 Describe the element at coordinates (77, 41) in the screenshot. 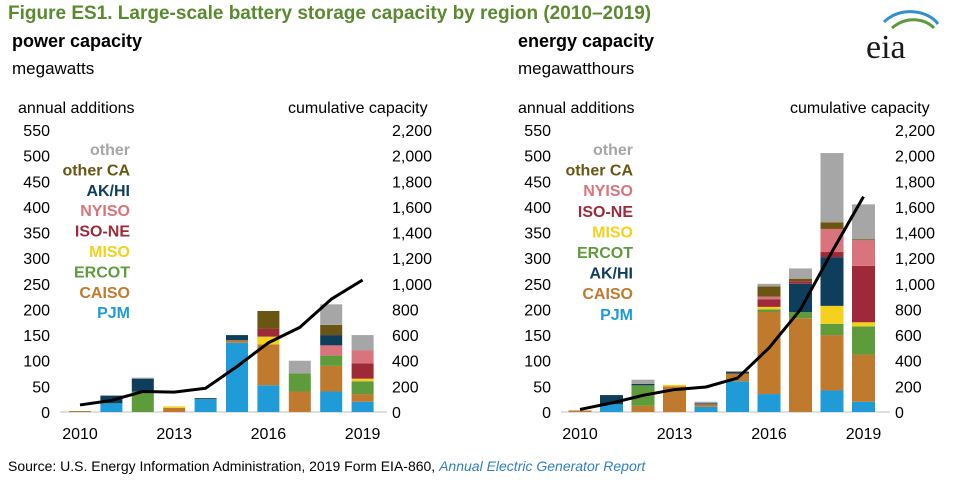

I see `chart-title: power capacity` at that location.